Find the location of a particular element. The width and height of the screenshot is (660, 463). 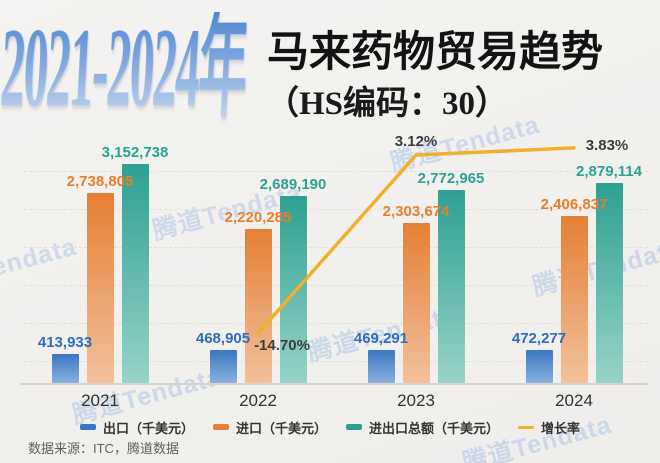

bar-value-label: 468,905 is located at coordinates (223, 338).